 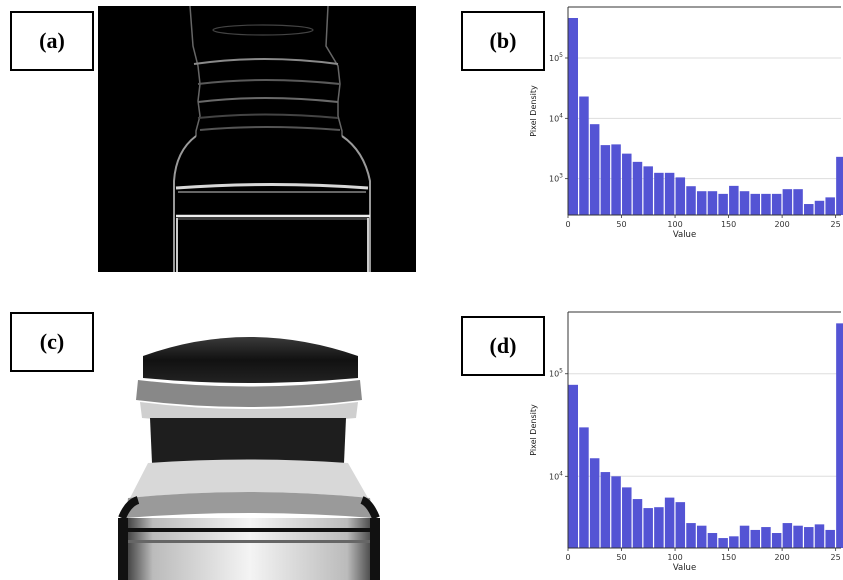 I want to click on histb-xlabel: Value, so click(x=684, y=235).